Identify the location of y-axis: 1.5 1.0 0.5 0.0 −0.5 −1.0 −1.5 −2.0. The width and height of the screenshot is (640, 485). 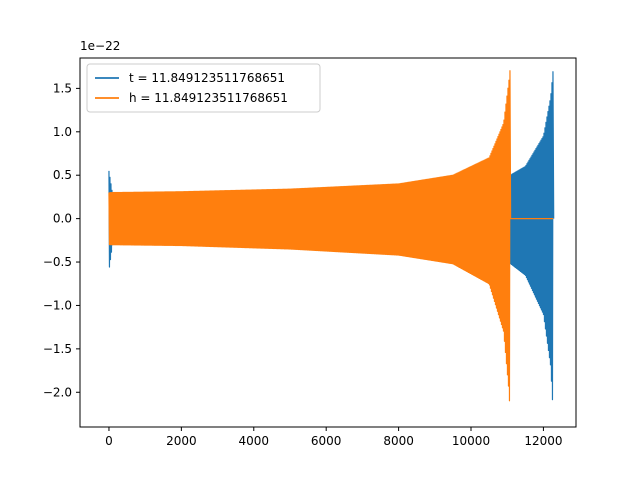
(61, 240).